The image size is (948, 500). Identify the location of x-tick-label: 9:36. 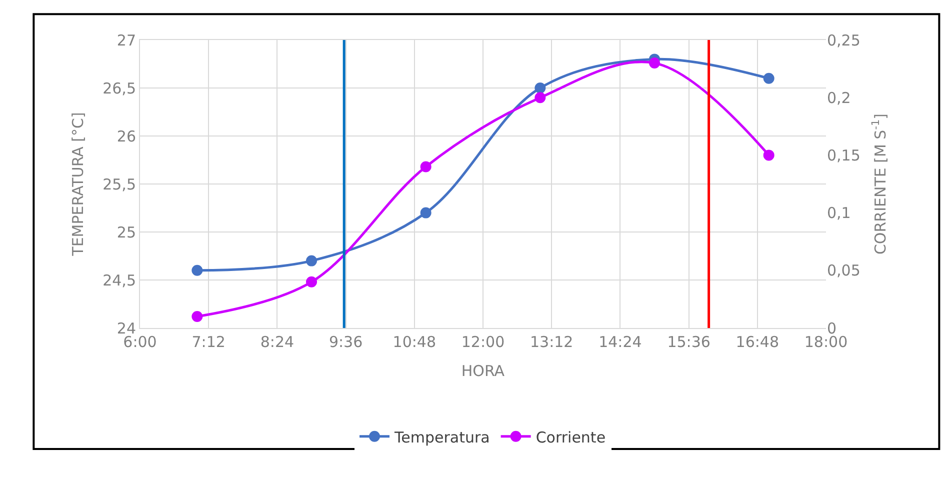
(345, 342).